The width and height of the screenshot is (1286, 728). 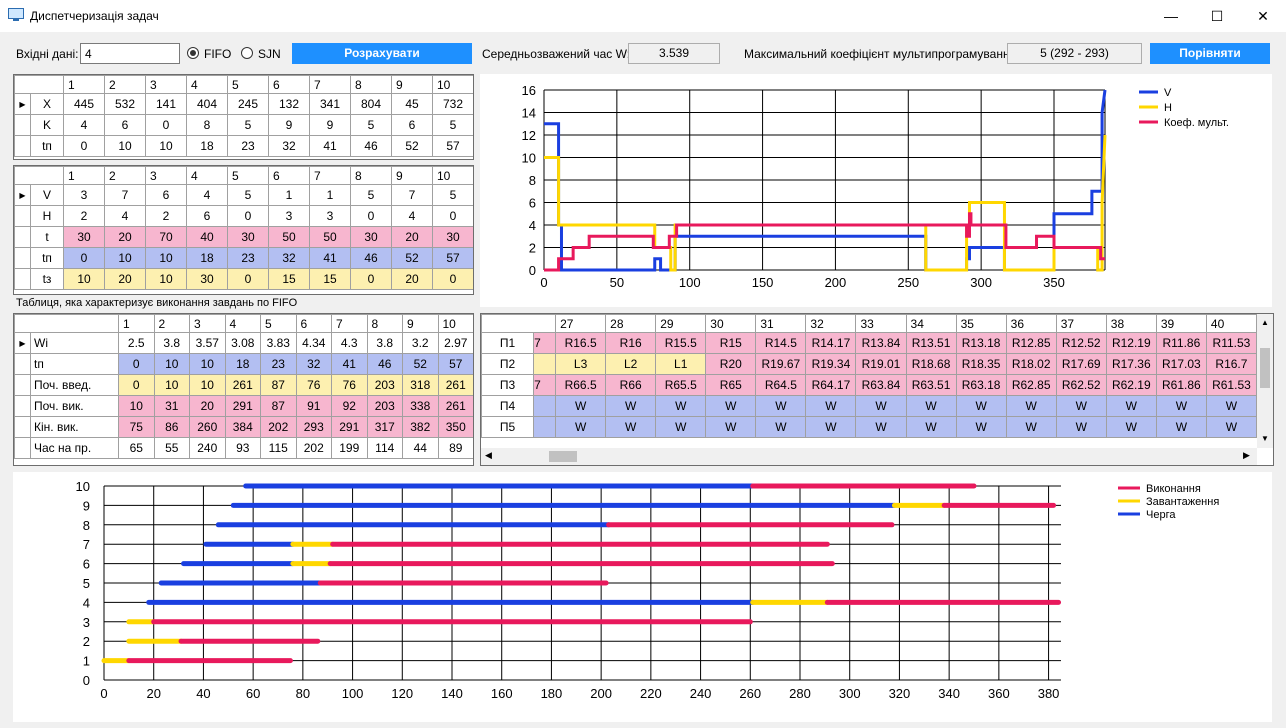 What do you see at coordinates (420, 427) in the screenshot?
I see `table-cell: 382` at bounding box center [420, 427].